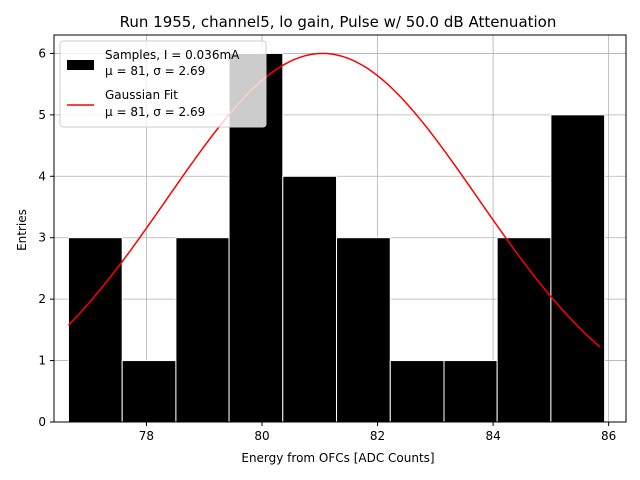 The width and height of the screenshot is (640, 480). I want to click on y-tick-label: 2, so click(42, 299).